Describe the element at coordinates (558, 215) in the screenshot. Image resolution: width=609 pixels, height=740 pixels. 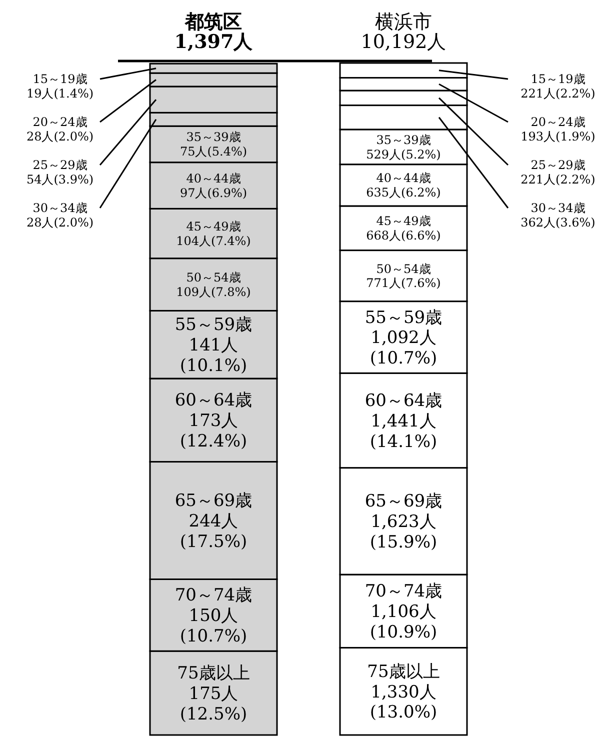
I see `data-label: 30～34歳 362人(3.6%)` at that location.